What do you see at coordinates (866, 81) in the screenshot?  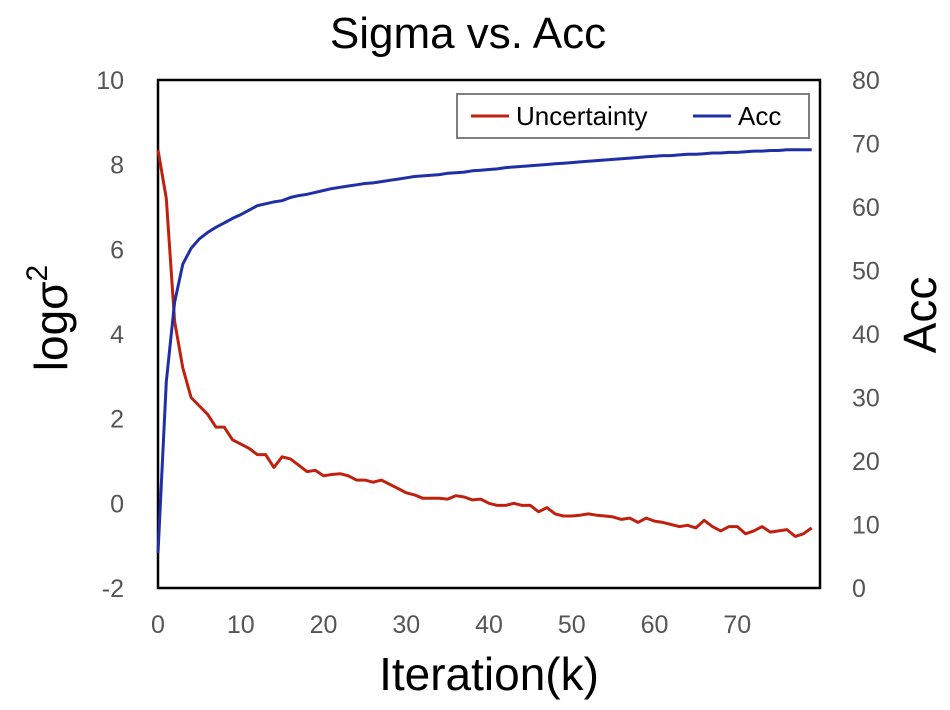 I see `right-y-tick-label: 80` at bounding box center [866, 81].